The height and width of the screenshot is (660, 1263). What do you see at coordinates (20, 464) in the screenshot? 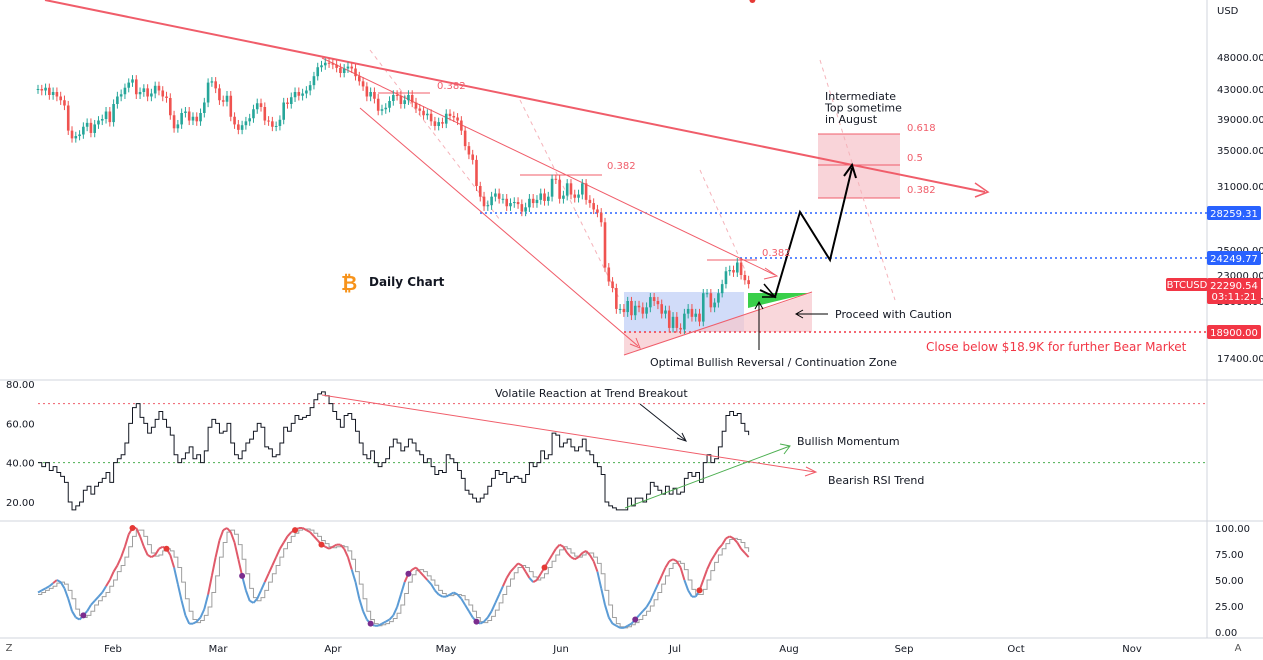
I see `rsi-tick-label: 40.00` at bounding box center [20, 464].